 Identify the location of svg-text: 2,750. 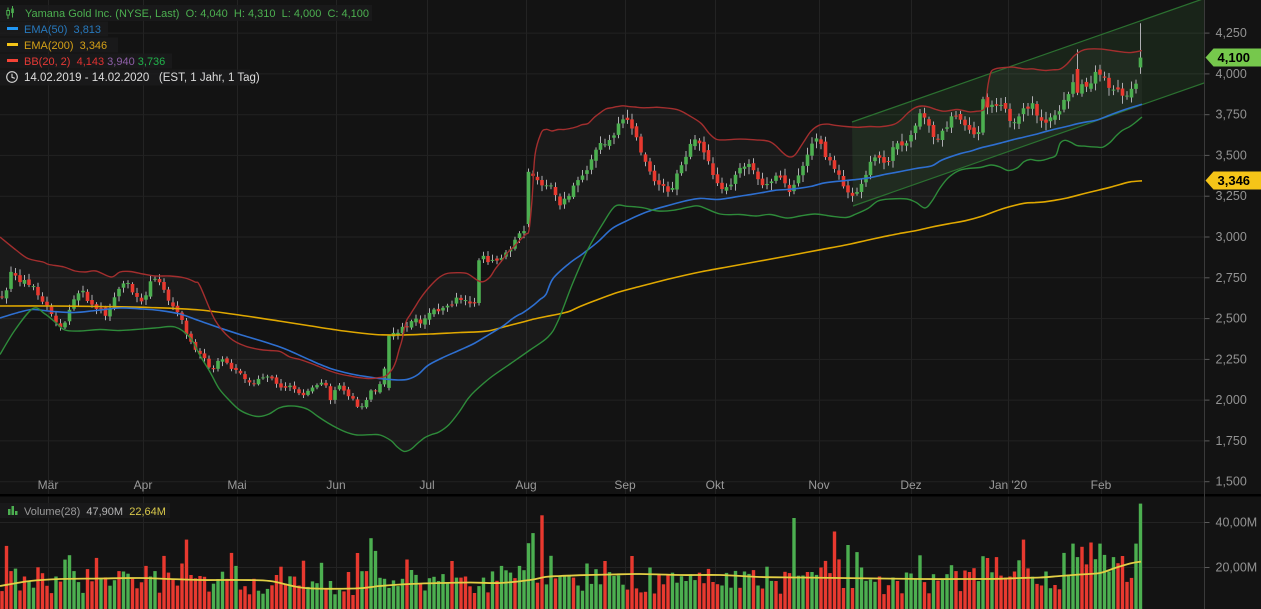
(1231, 278).